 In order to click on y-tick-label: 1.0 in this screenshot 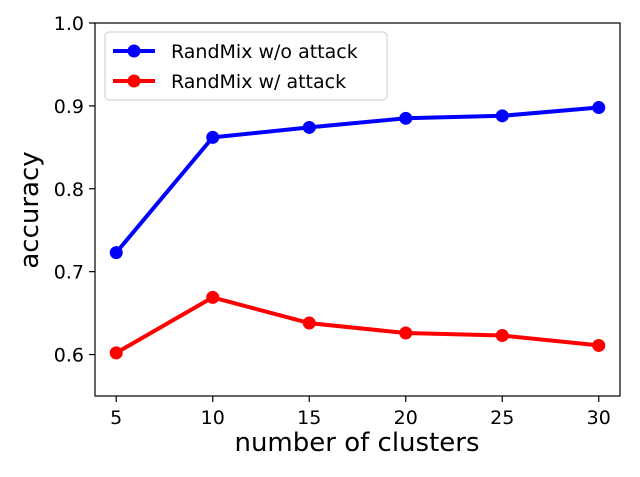, I will do `click(69, 24)`.